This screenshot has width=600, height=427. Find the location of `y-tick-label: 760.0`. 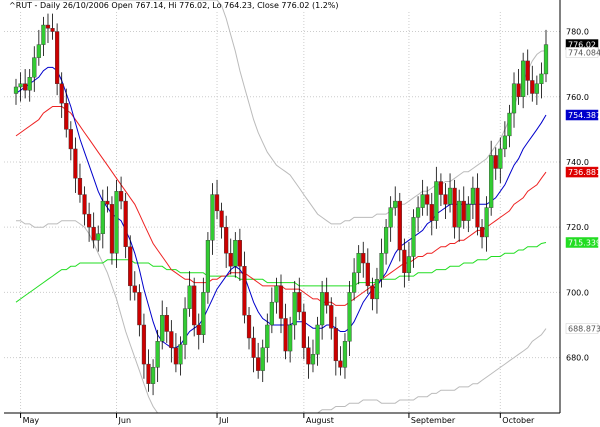

y-tick-label: 760.0 is located at coordinates (577, 97).